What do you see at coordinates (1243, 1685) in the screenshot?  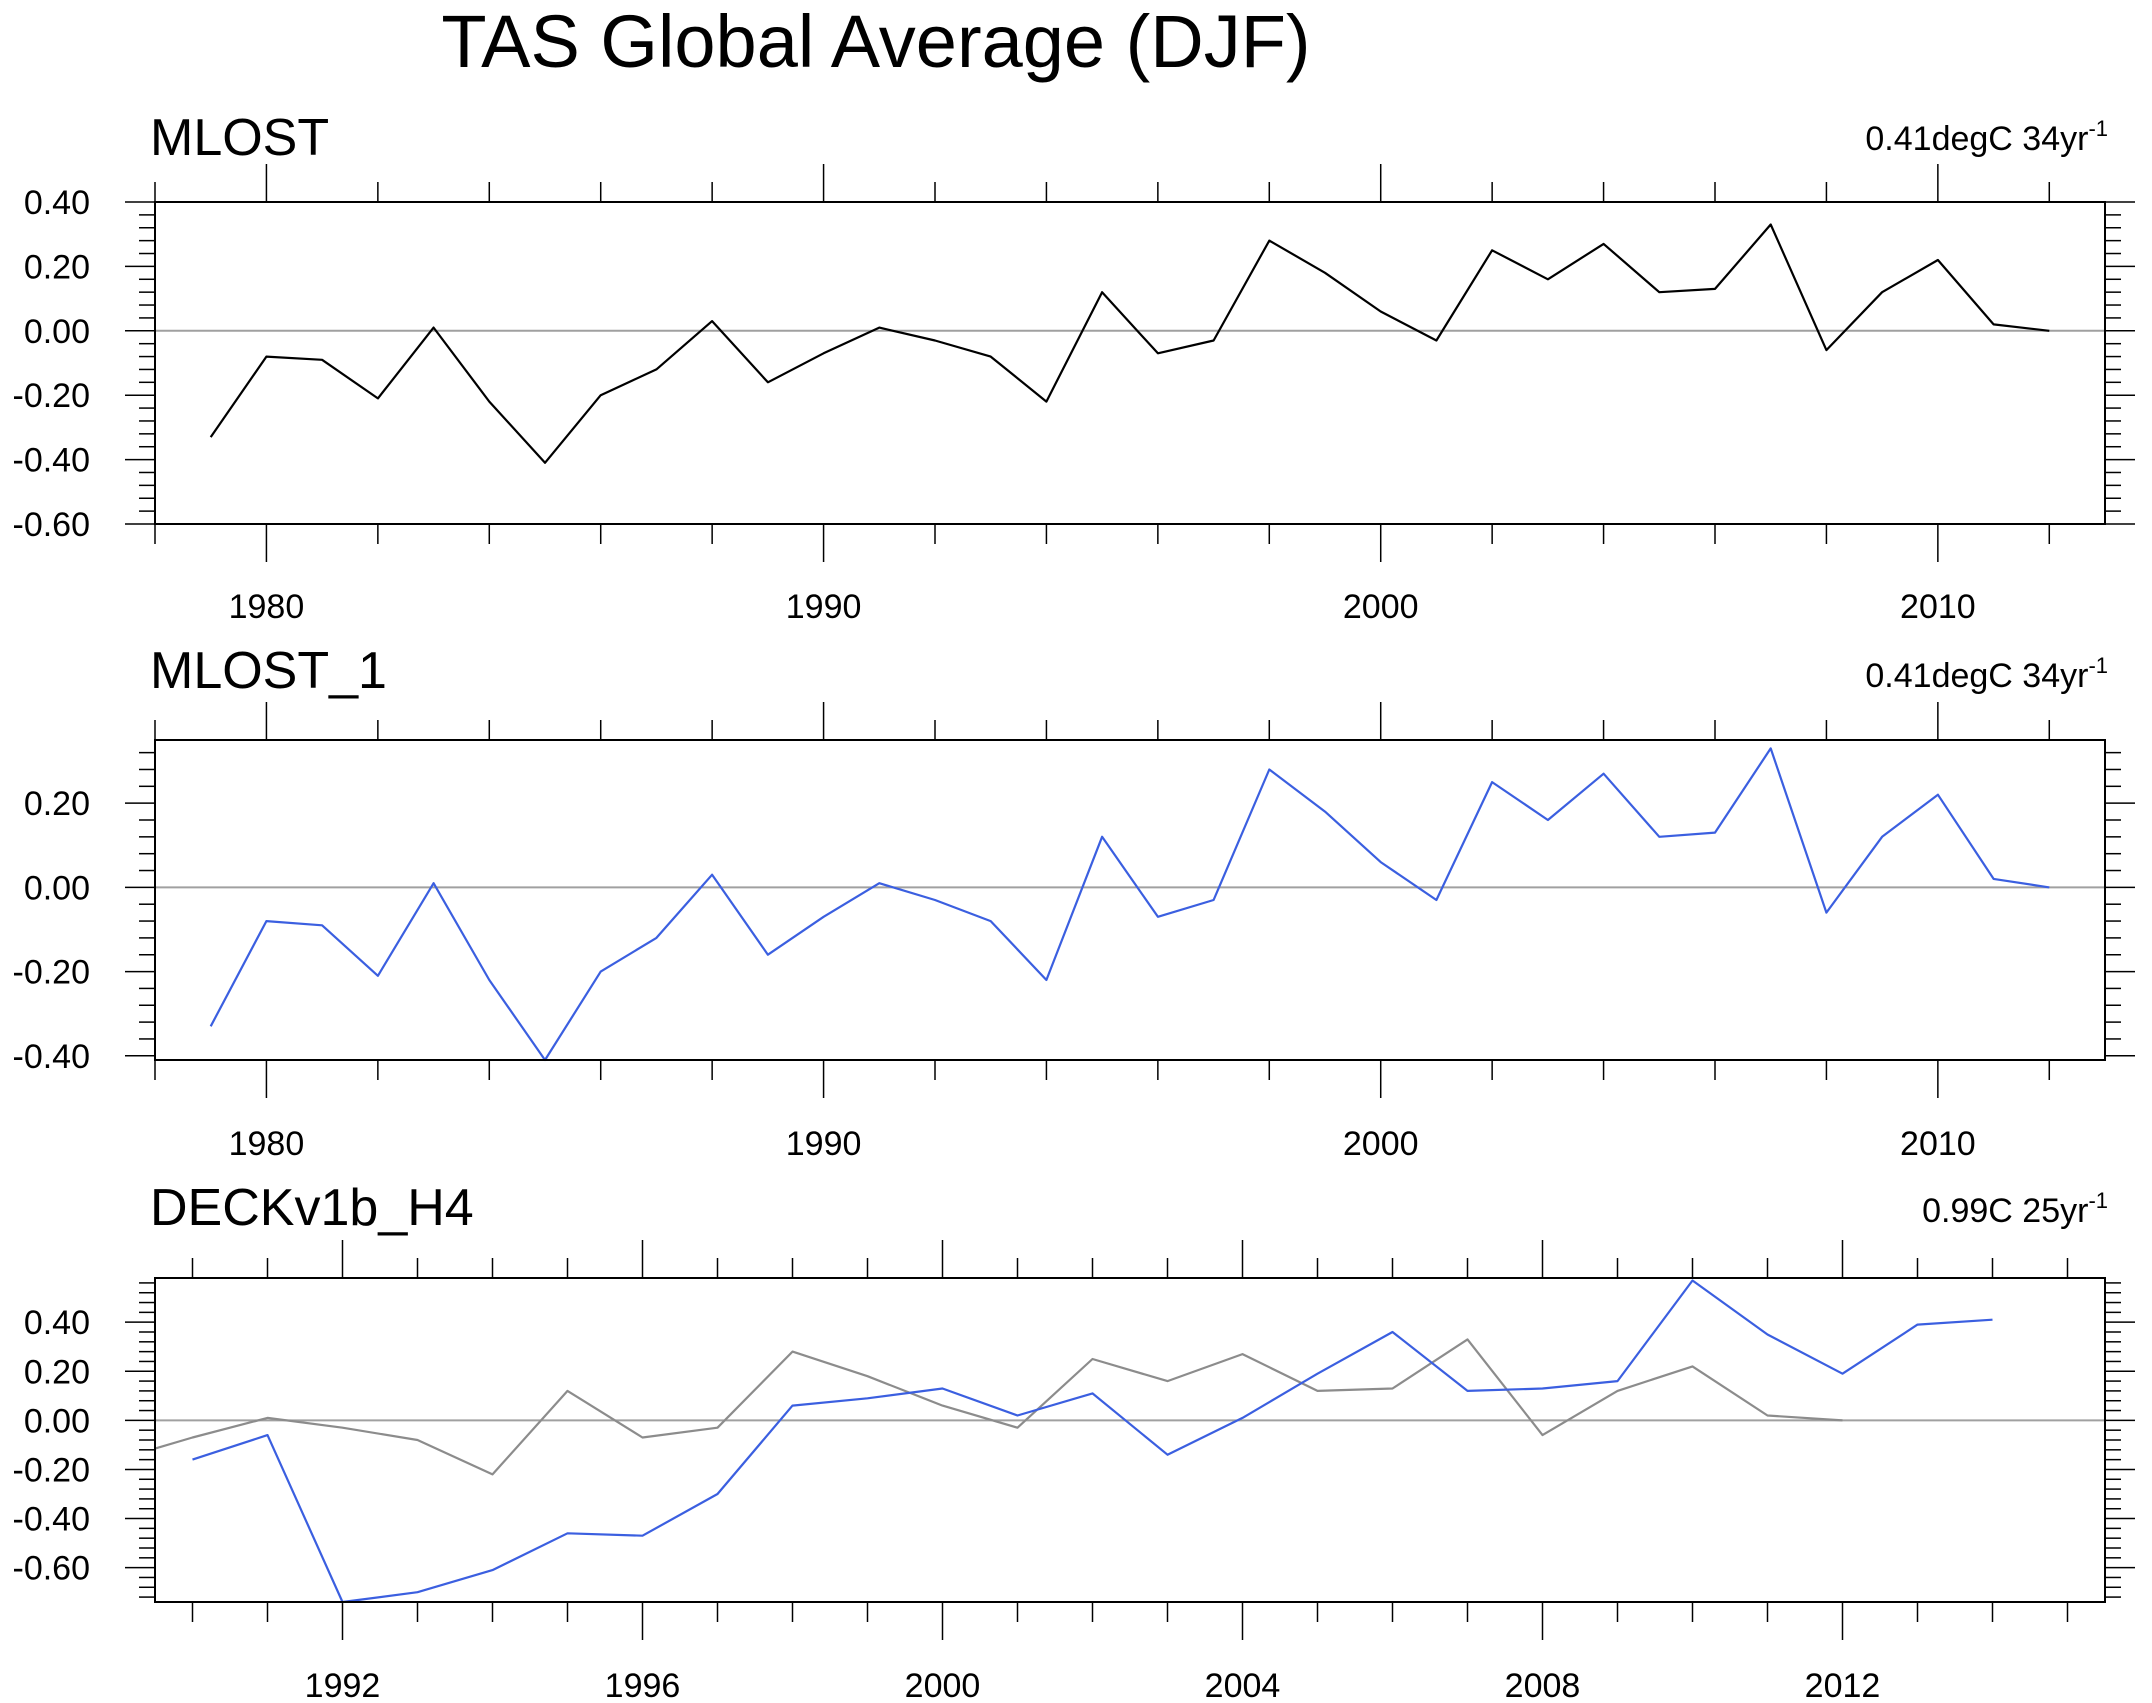 I see `x-tick-label: 2004` at bounding box center [1243, 1685].